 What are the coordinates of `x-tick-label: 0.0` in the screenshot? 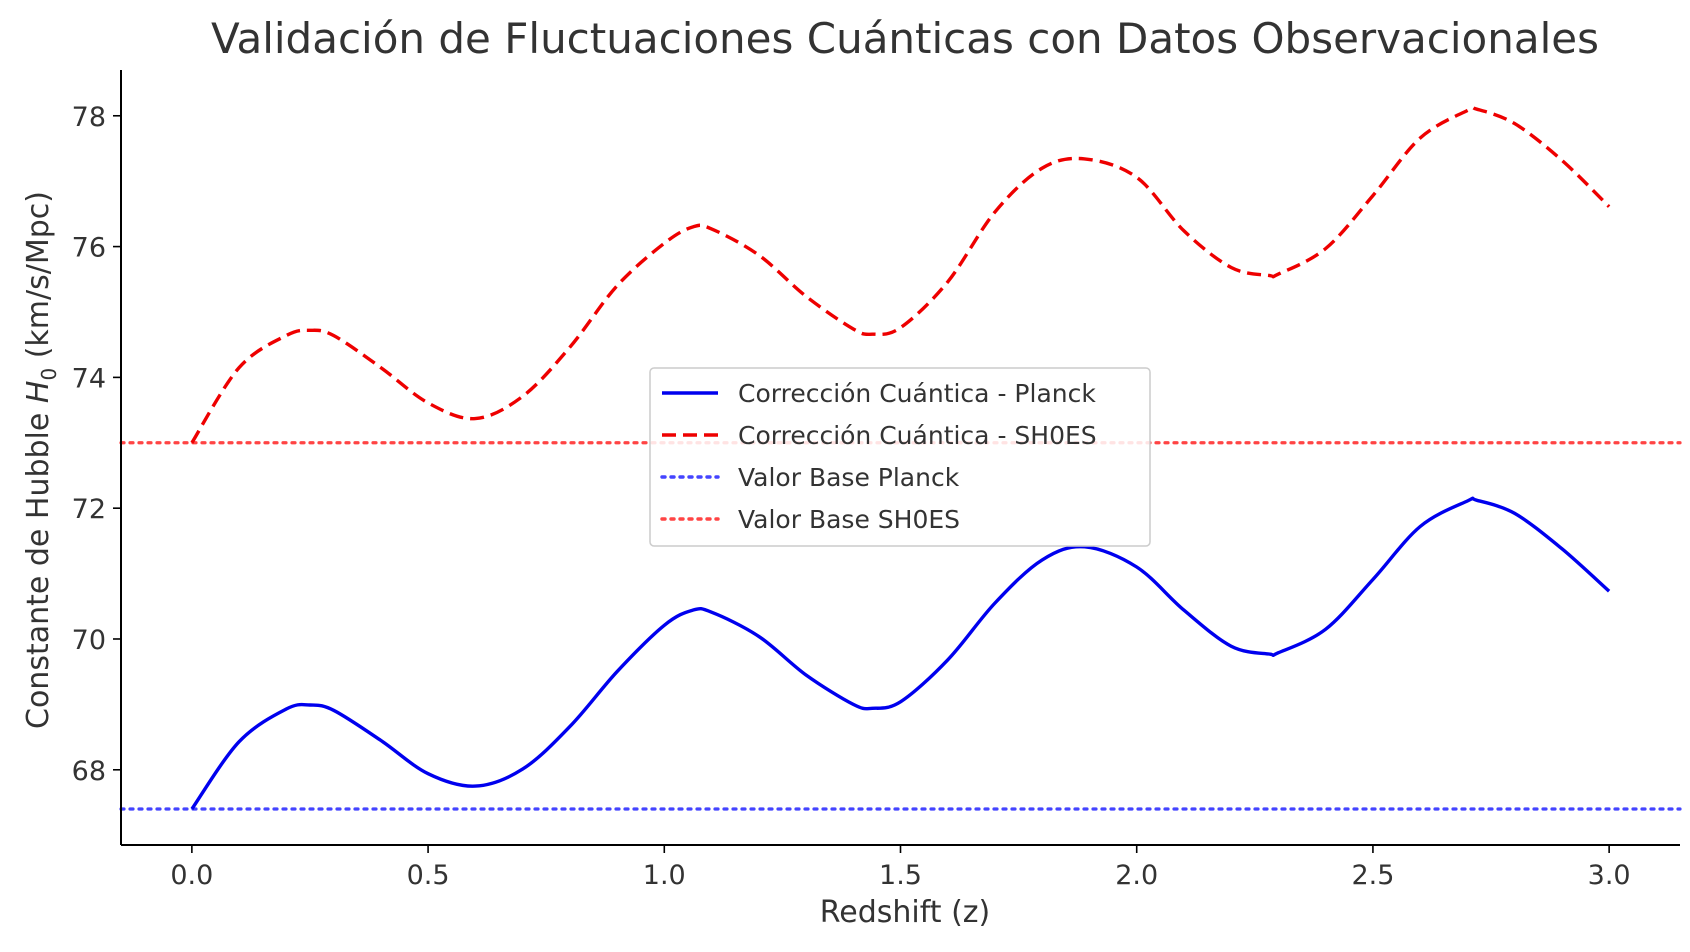 It's located at (191, 875).